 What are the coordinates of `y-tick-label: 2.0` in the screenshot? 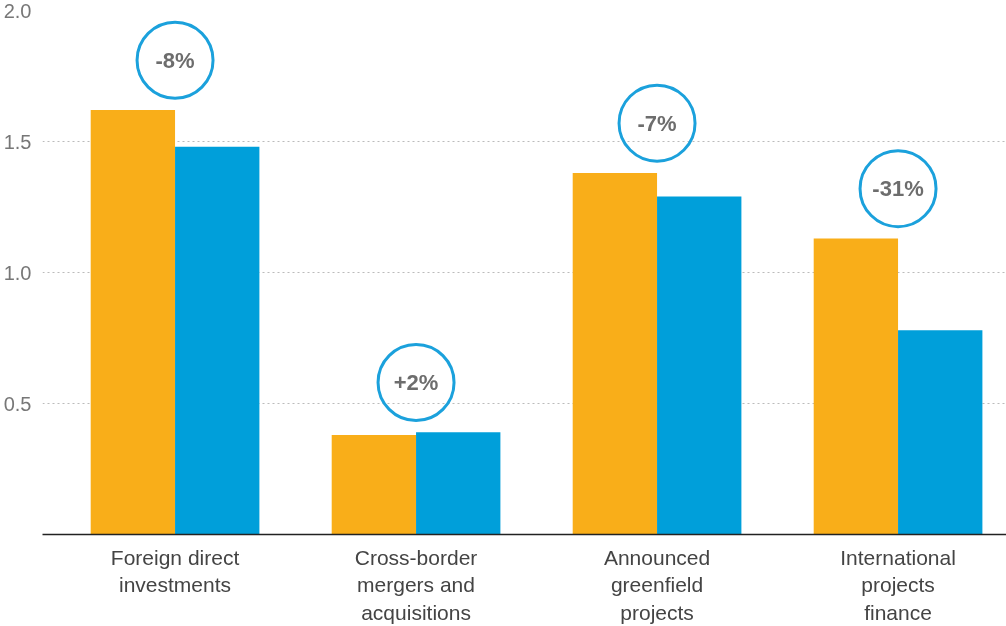 It's located at (17, 11).